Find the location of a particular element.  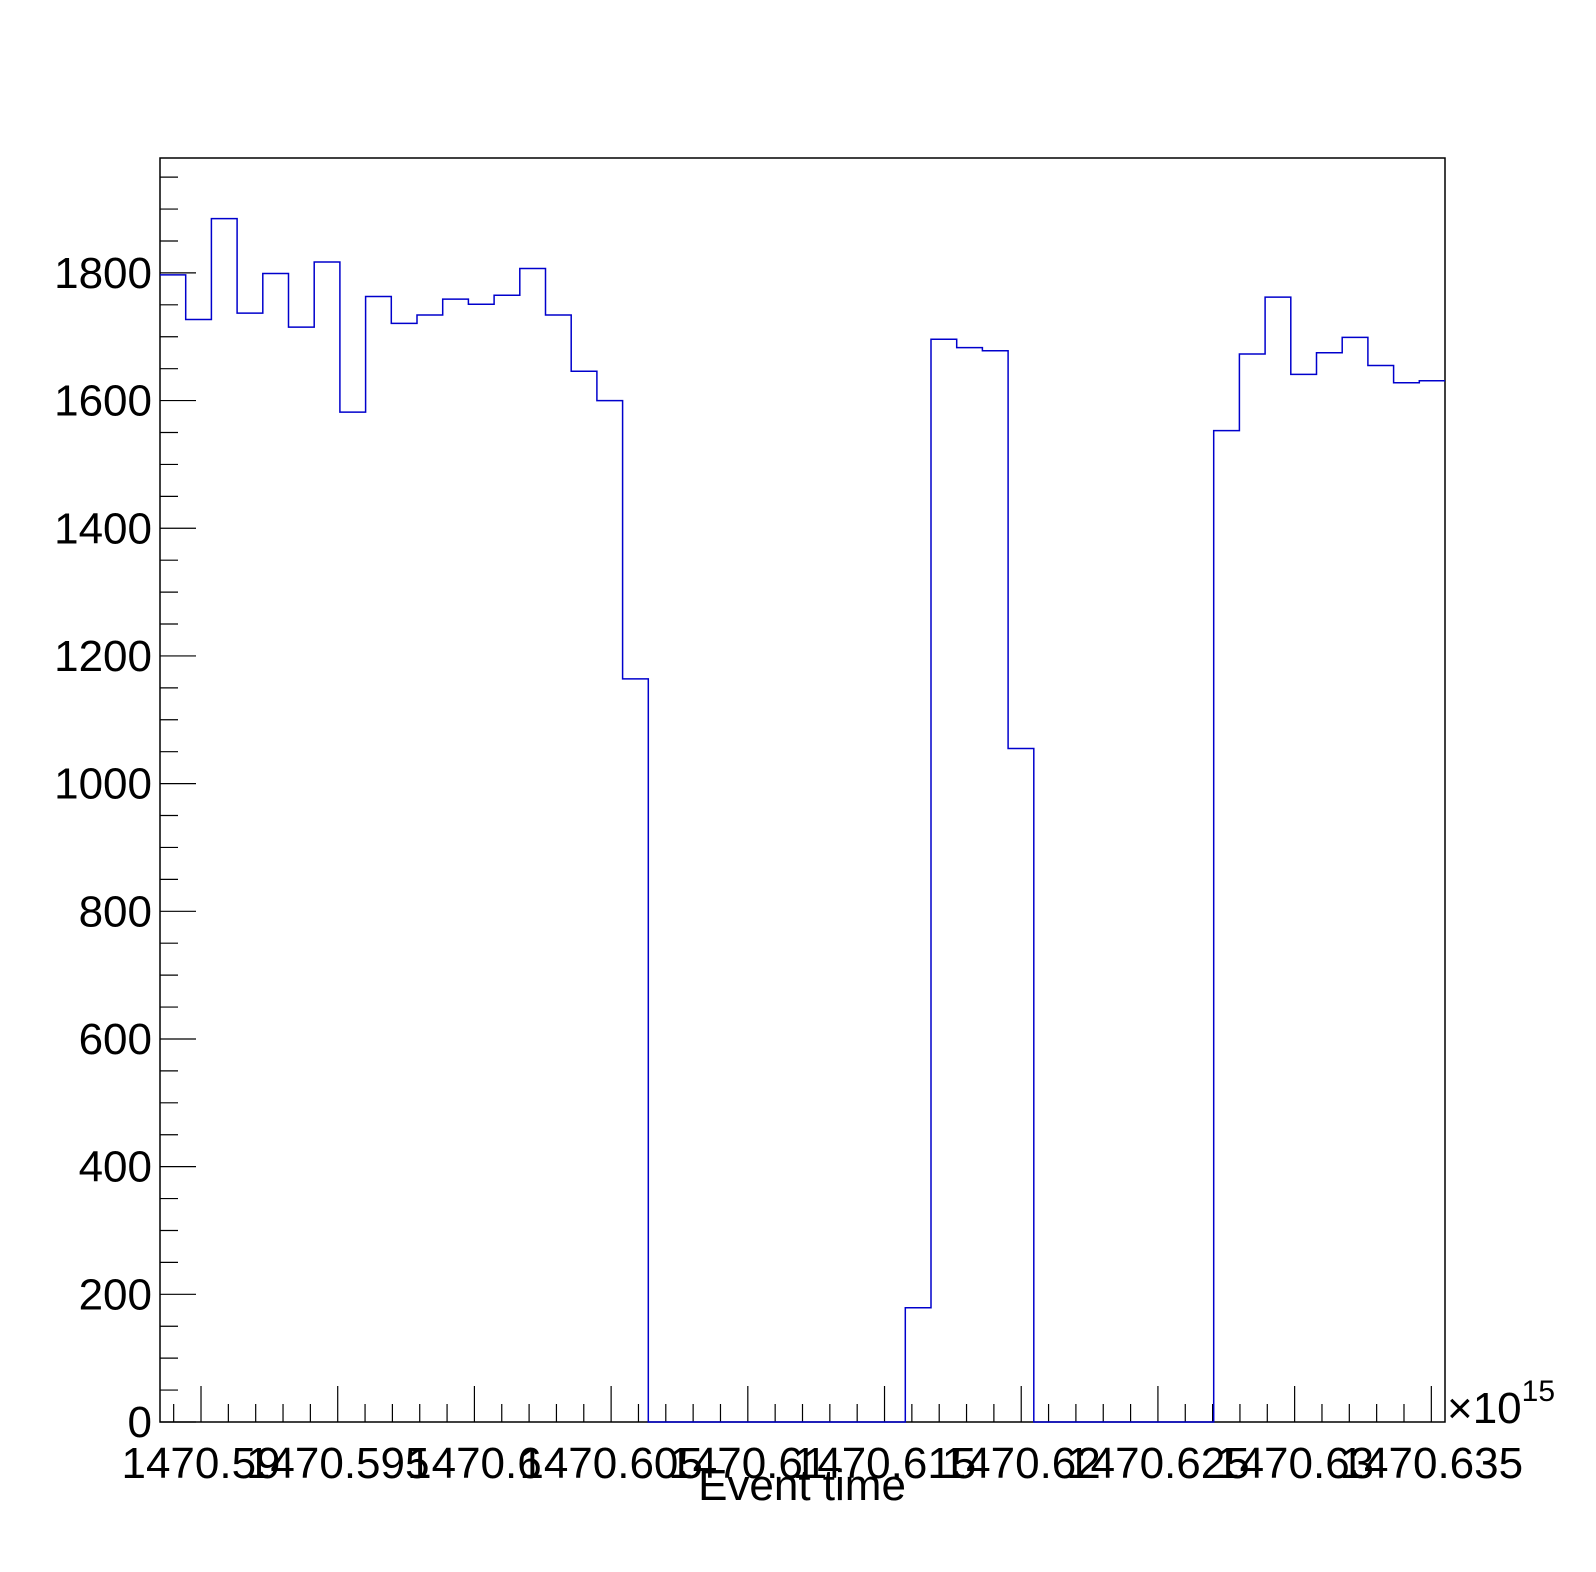

y-tick-label: 0 is located at coordinates (140, 1422).